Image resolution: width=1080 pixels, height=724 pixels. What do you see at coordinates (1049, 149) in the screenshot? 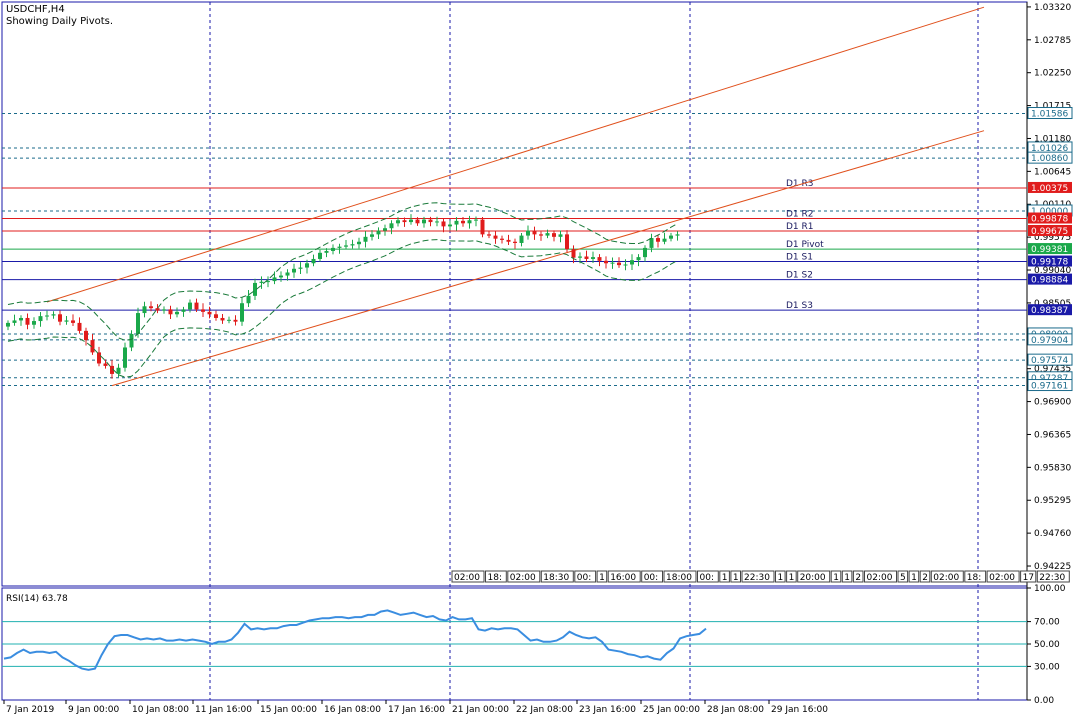
I see `level-badge-label: 1.01026` at bounding box center [1049, 149].